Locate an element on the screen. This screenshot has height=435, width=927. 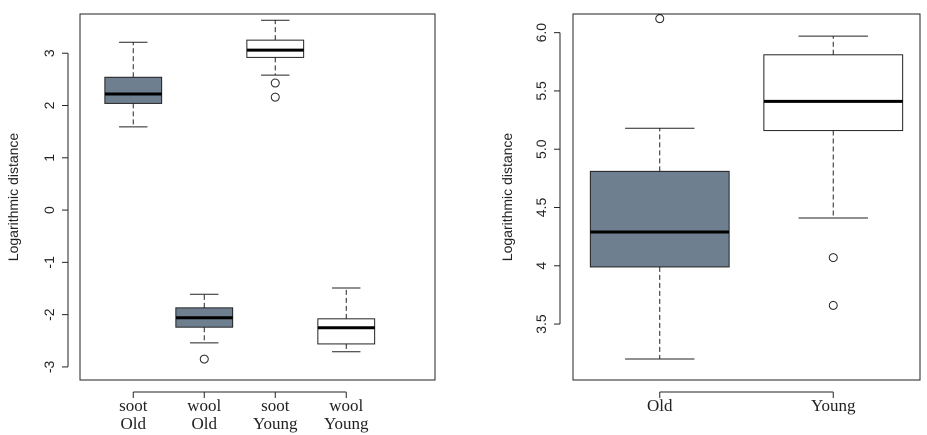
y-tick-label: -2 is located at coordinates (49, 314).